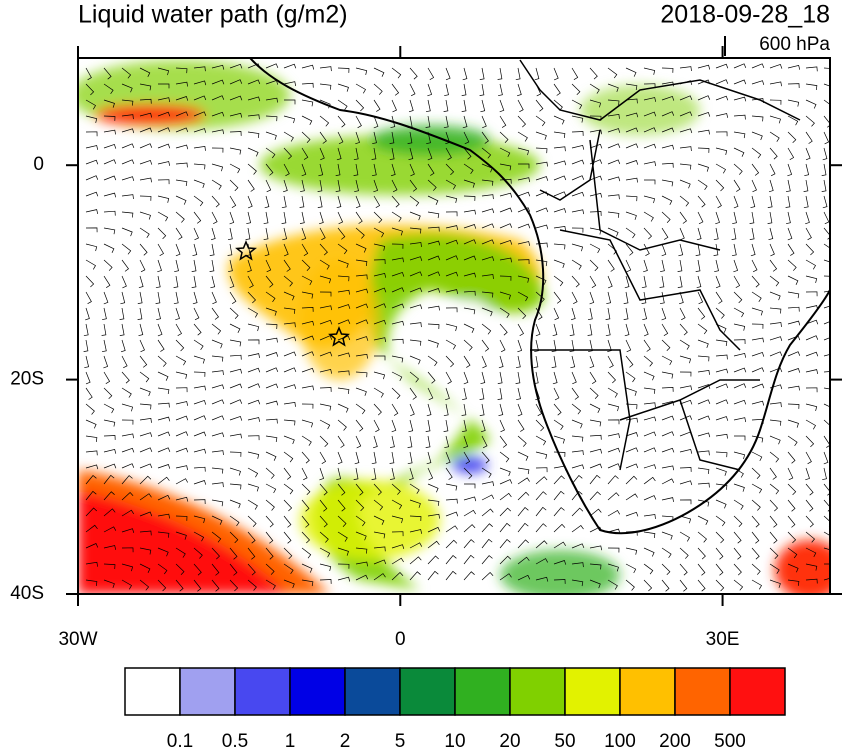 The height and width of the screenshot is (755, 850). What do you see at coordinates (246, 250) in the screenshot?
I see `site-marker` at bounding box center [246, 250].